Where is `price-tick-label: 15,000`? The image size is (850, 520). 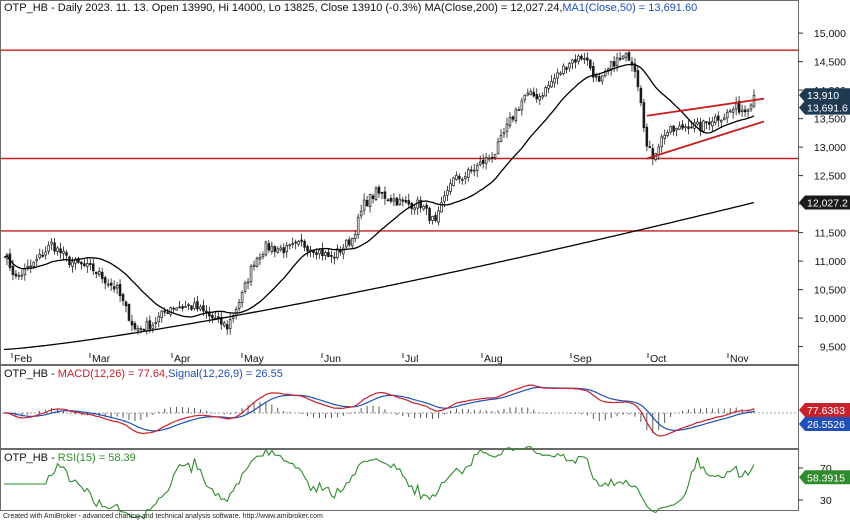 price-tick-label: 15,000 is located at coordinates (830, 34).